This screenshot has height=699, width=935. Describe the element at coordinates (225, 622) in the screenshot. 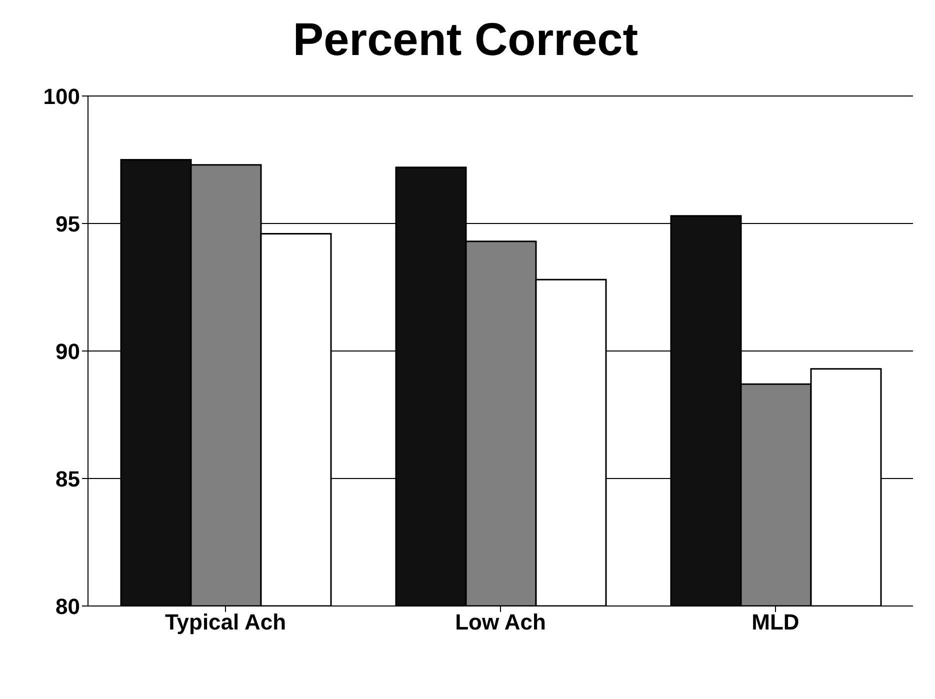

I see `x-tick-label: Typical Ach` at that location.